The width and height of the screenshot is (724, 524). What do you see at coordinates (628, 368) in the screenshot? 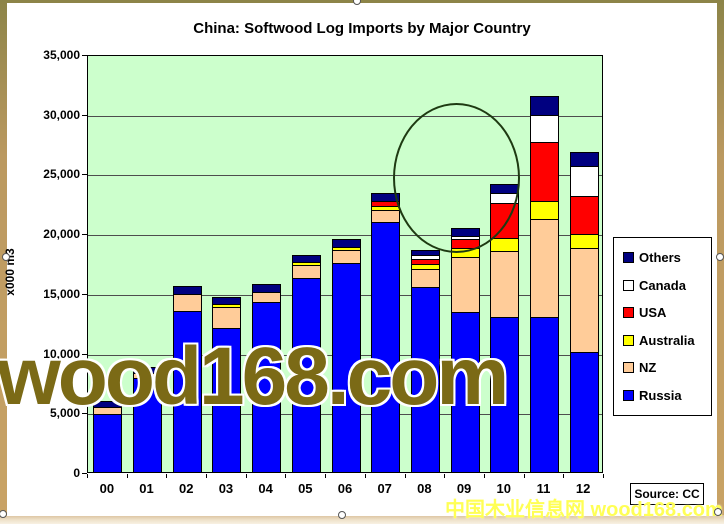
I see `legend-swatch-nz` at bounding box center [628, 368].